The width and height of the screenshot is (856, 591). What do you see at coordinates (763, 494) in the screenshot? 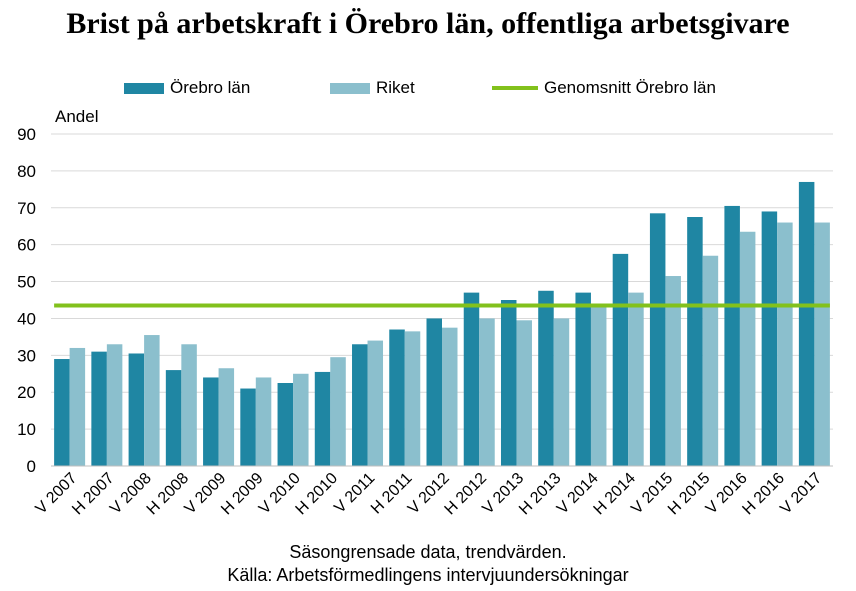
I see `x-tick-label: H 2016` at bounding box center [763, 494].